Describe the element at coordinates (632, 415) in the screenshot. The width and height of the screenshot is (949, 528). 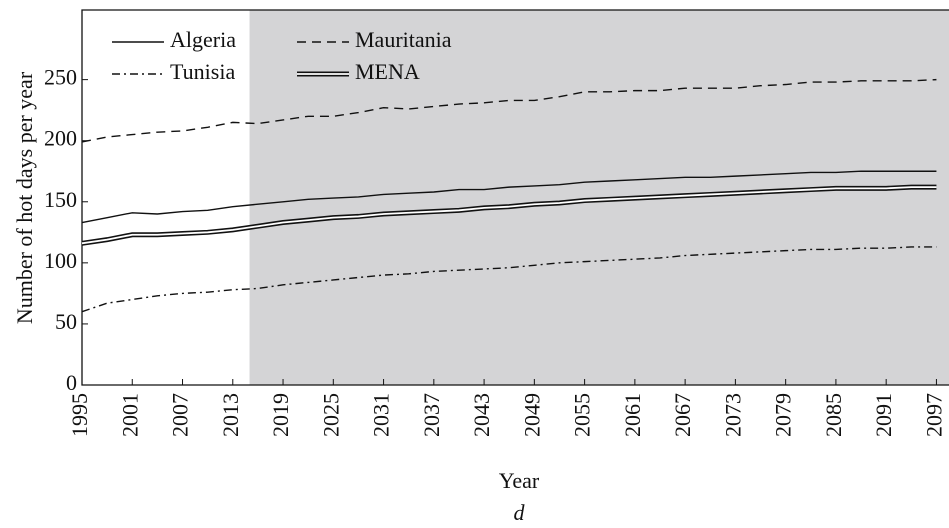
I see `x-tick-label: 2061` at that location.